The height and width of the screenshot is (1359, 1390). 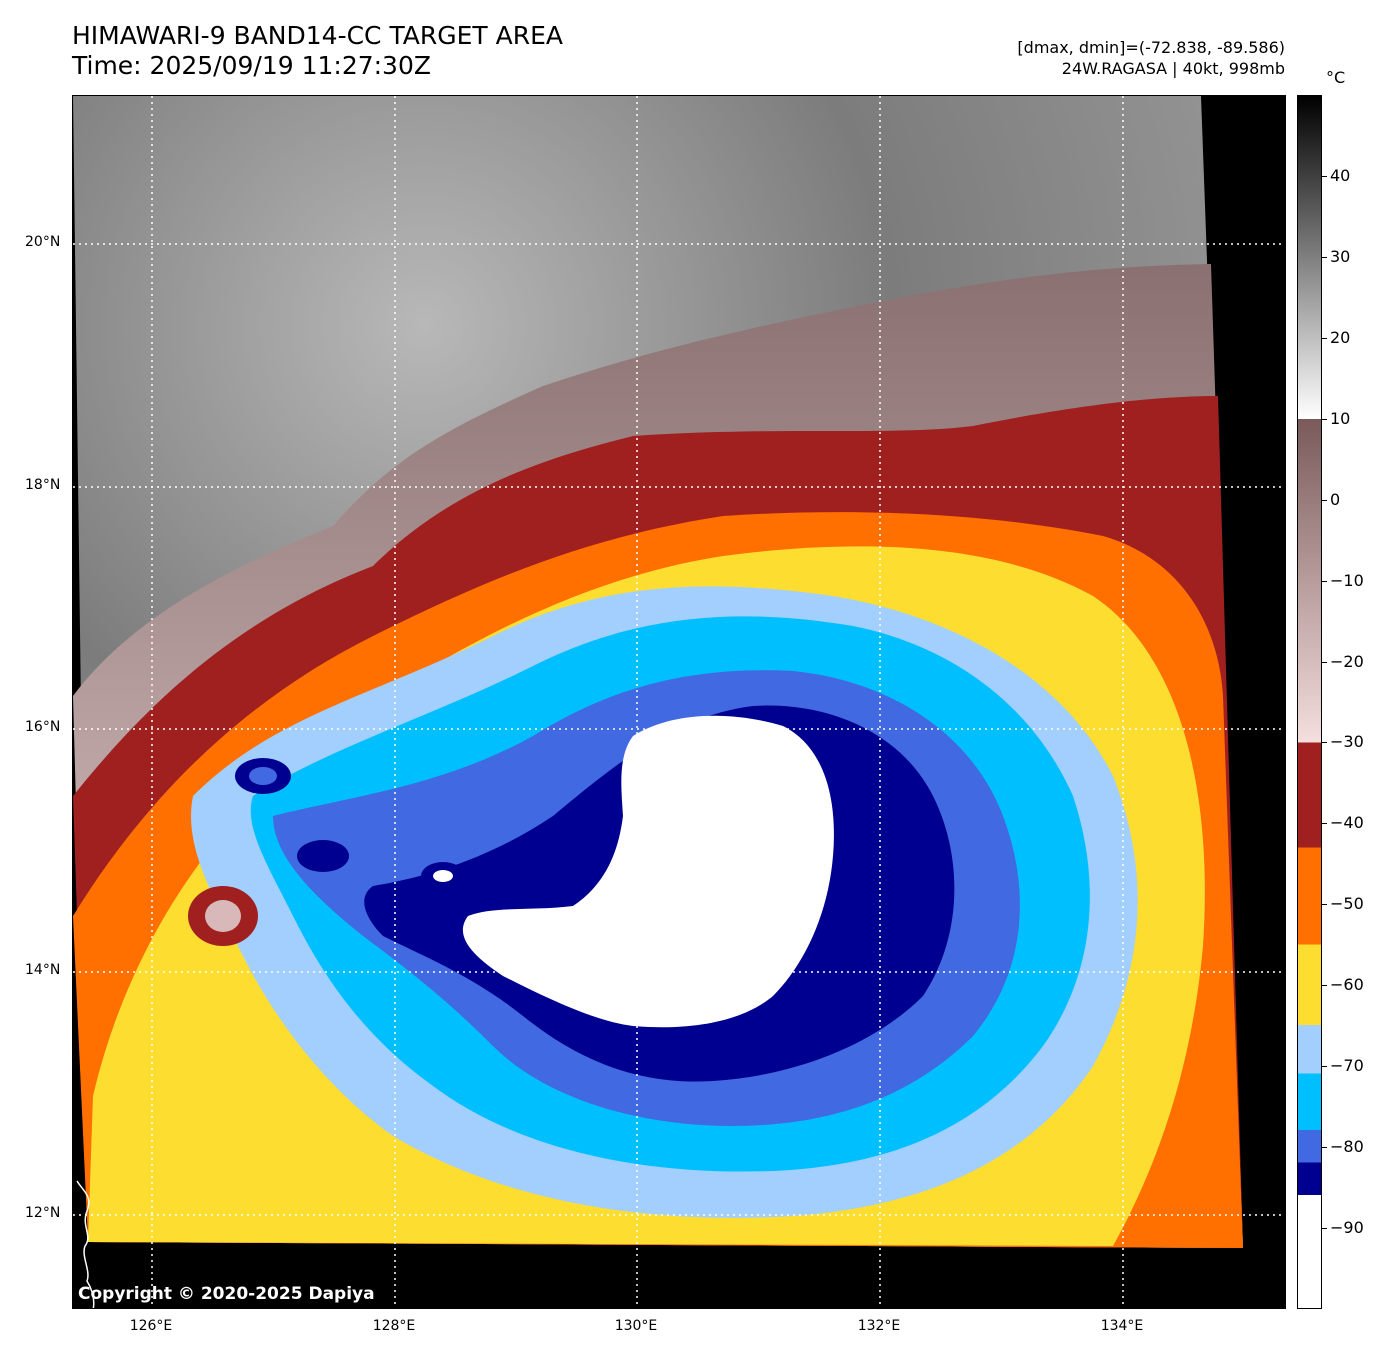 What do you see at coordinates (394, 1326) in the screenshot?
I see `lon-label: 128°E` at bounding box center [394, 1326].